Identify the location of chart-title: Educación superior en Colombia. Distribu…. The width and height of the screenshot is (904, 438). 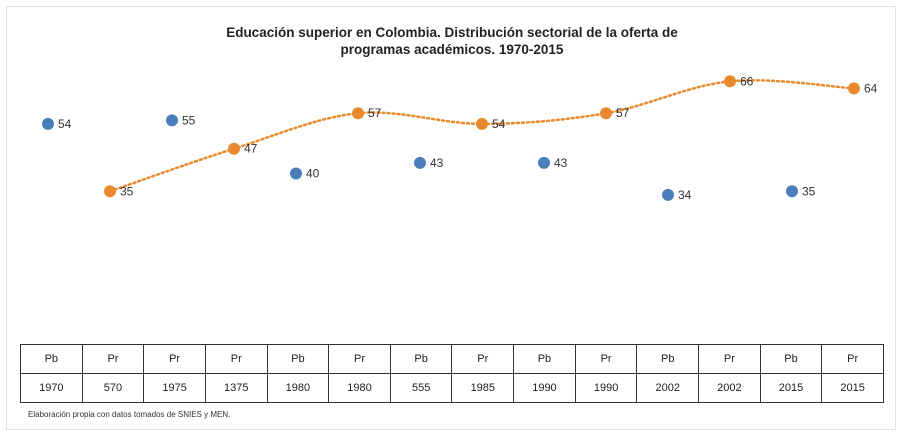
(452, 41).